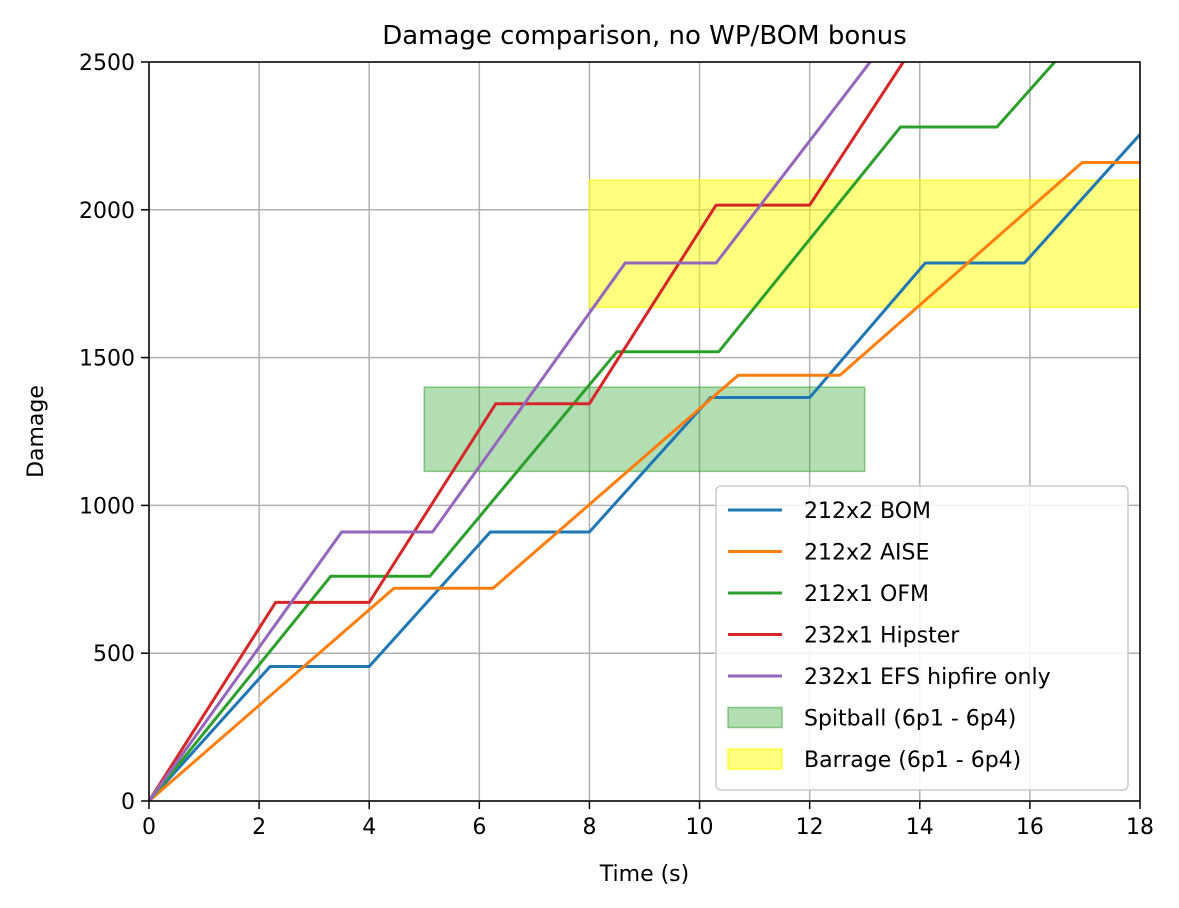 The height and width of the screenshot is (908, 1179). Describe the element at coordinates (107, 506) in the screenshot. I see `y-tick-label: 1000` at that location.